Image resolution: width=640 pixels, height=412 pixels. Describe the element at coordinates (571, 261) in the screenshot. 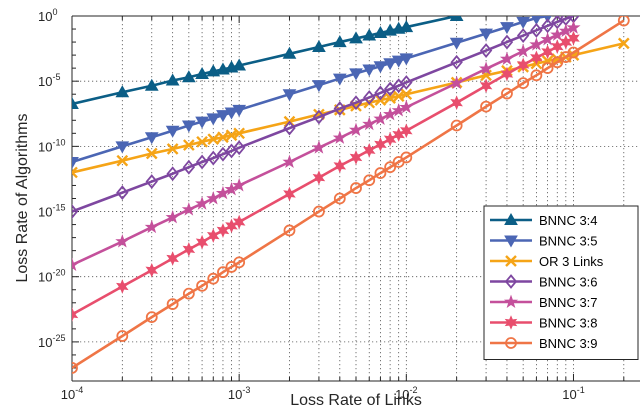

I see `legend-label: OR 3 Links` at that location.